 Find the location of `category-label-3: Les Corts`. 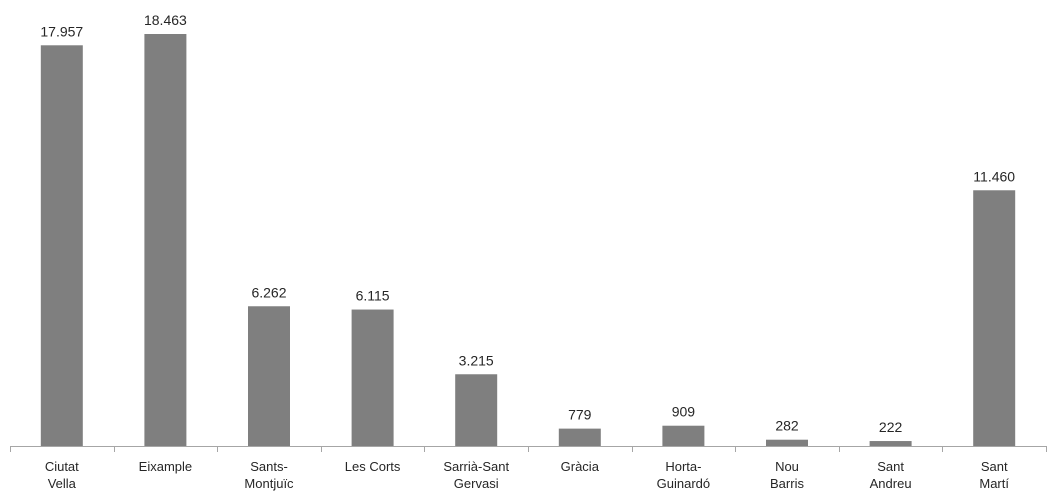

category-label-3: Les Corts is located at coordinates (373, 466).